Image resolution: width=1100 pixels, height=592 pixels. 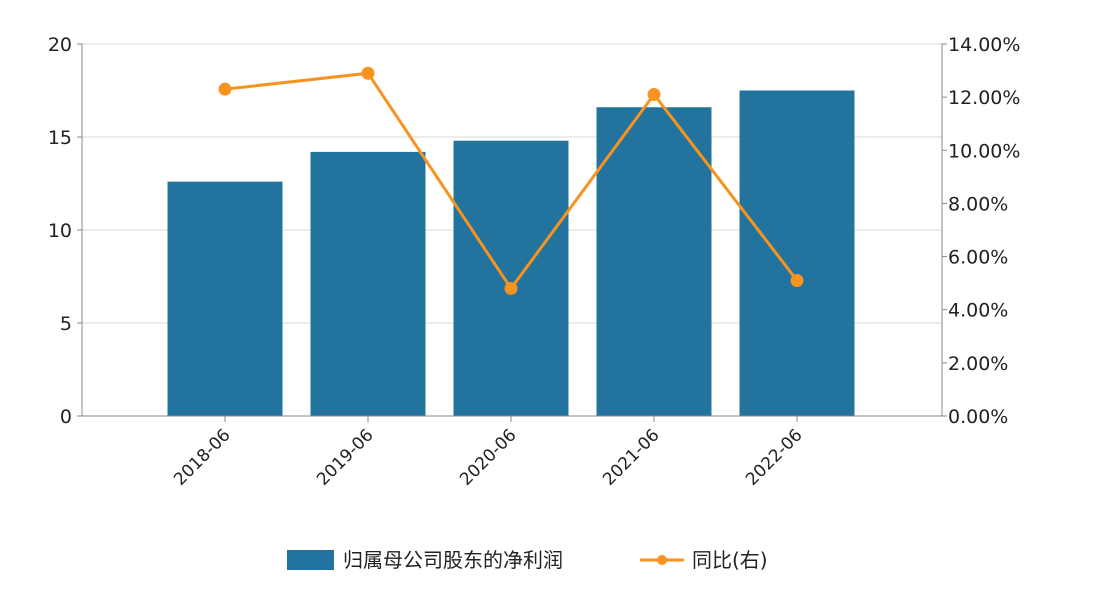 I want to click on right-tick-label: 4.00%, so click(x=978, y=311).